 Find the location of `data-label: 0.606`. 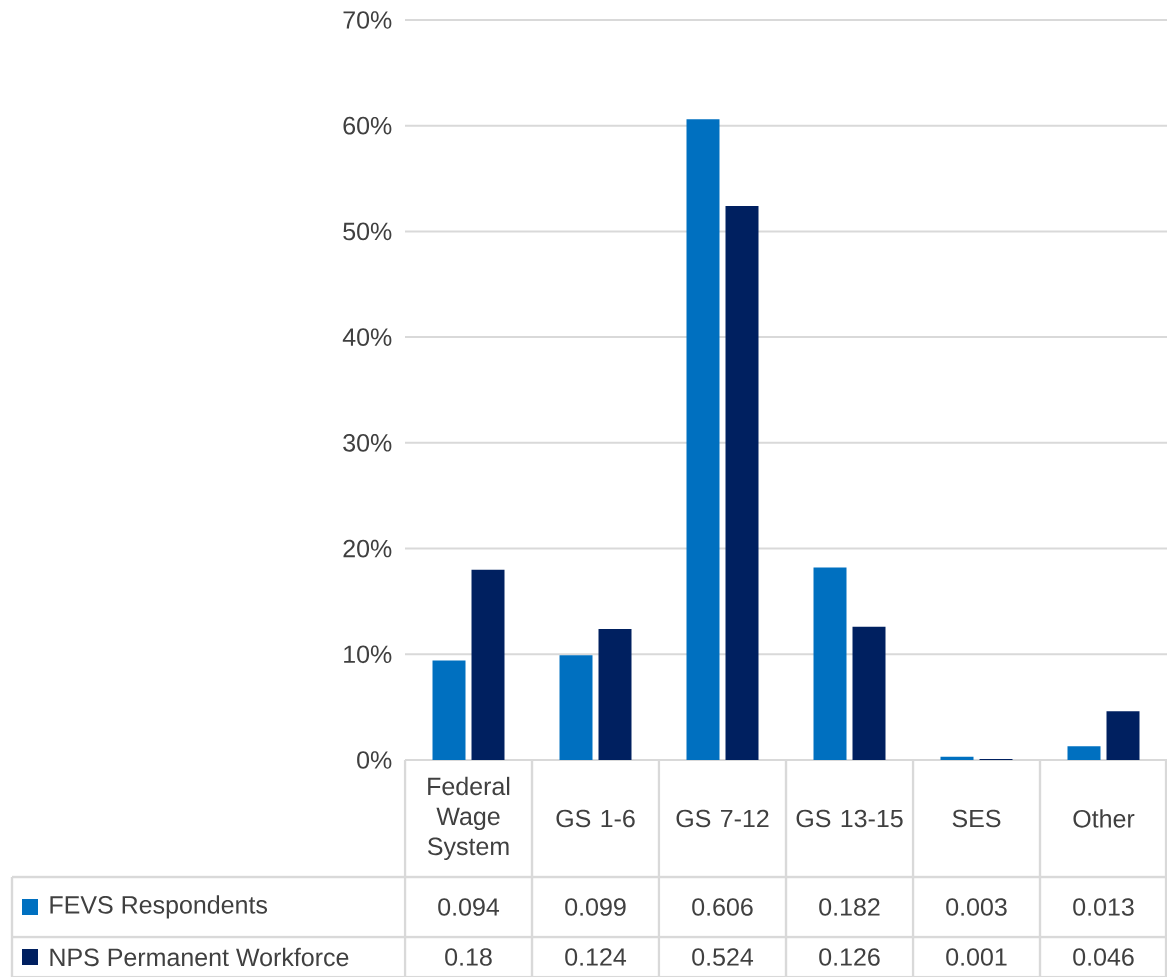

data-label: 0.606 is located at coordinates (722, 907).